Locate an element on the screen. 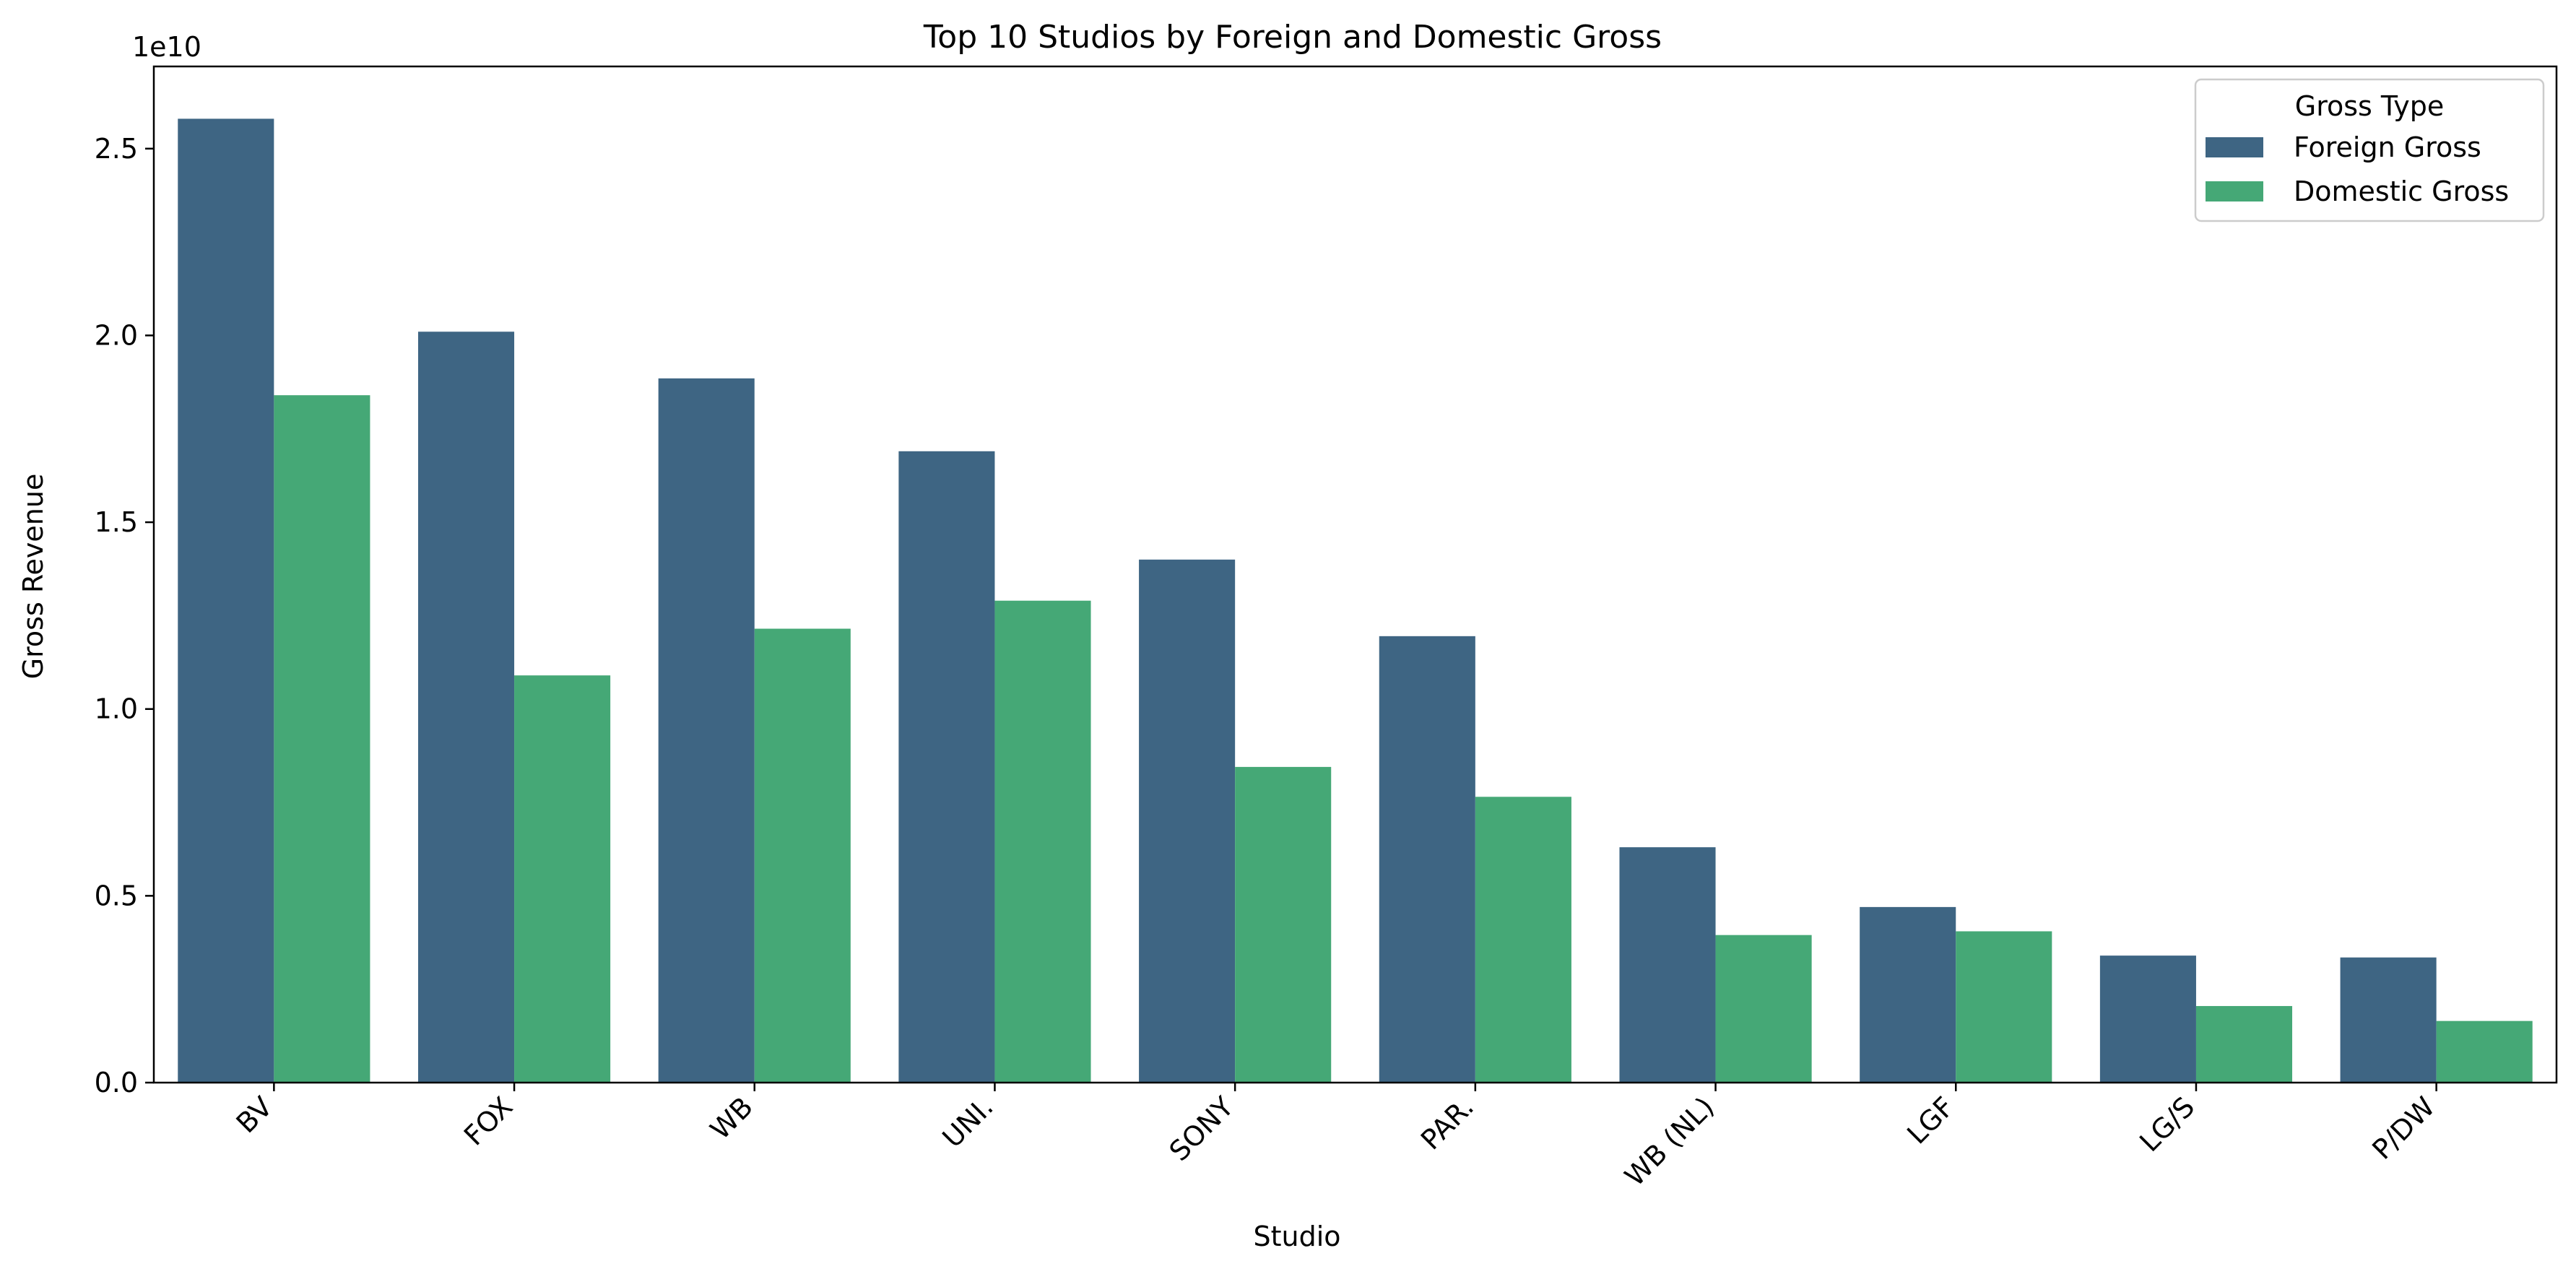 This screenshot has height=1274, width=2576. bar-foreign-gross-fox is located at coordinates (466, 707).